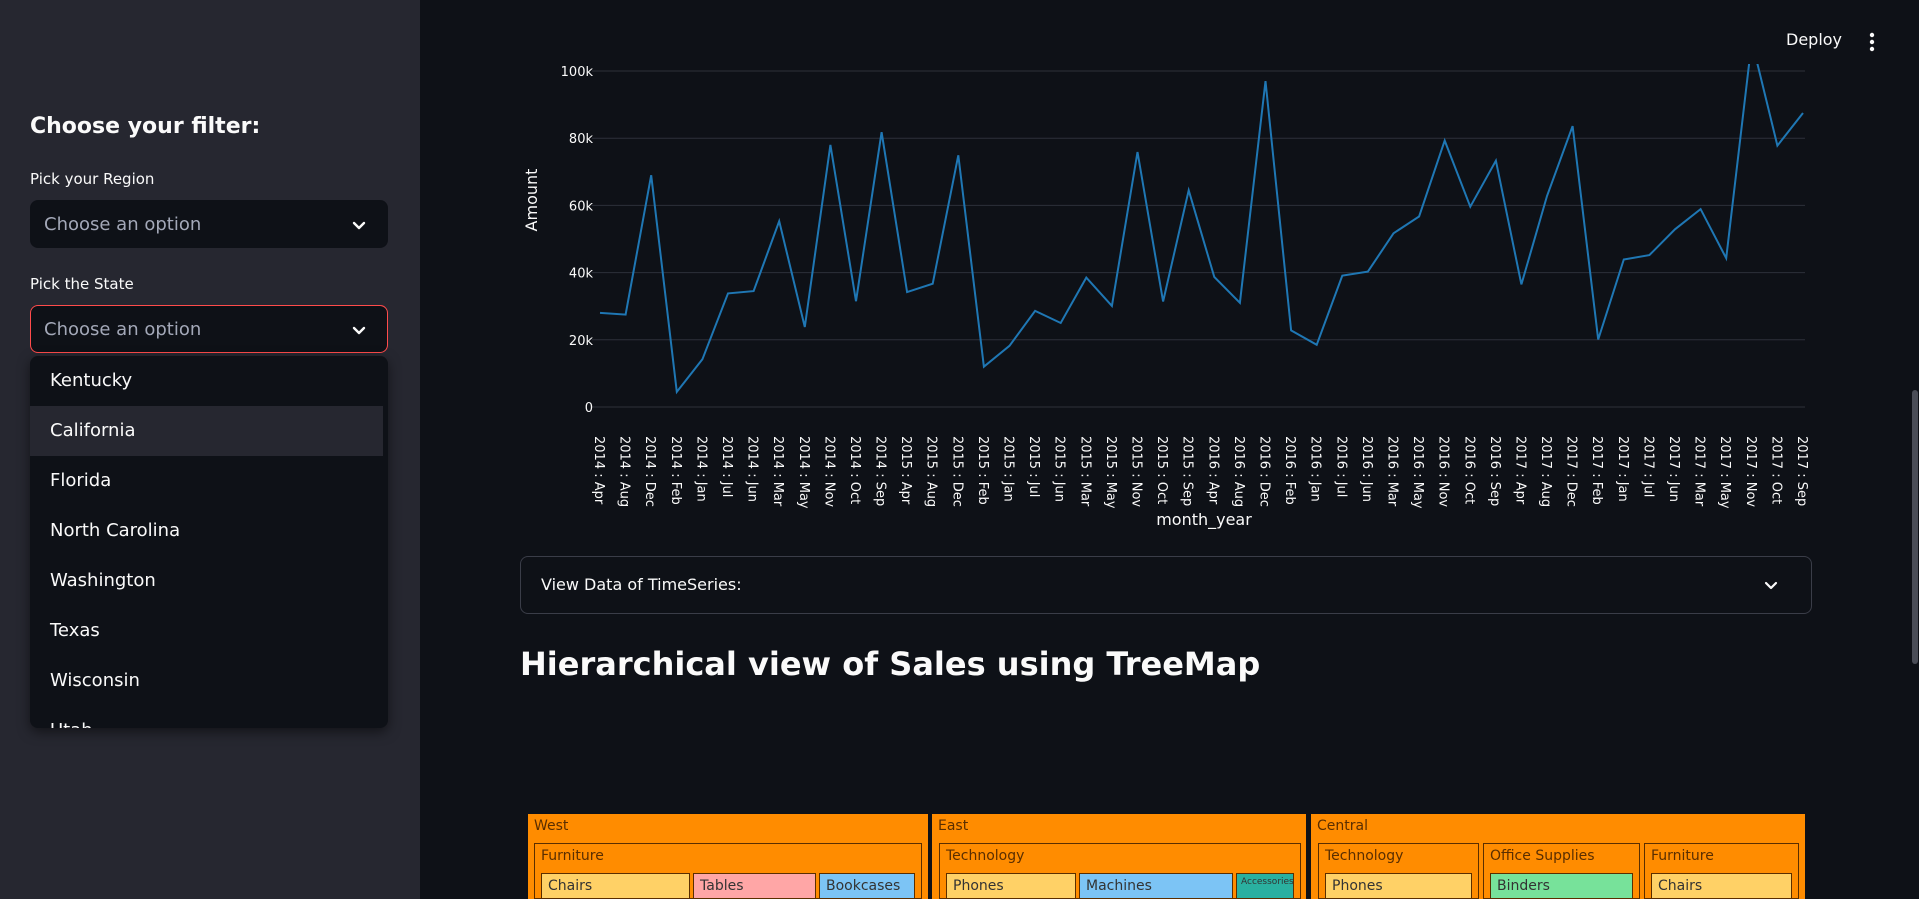 This screenshot has height=899, width=1919. What do you see at coordinates (1263, 471) in the screenshot?
I see `x-tick-label: 2016 : Dec` at bounding box center [1263, 471].